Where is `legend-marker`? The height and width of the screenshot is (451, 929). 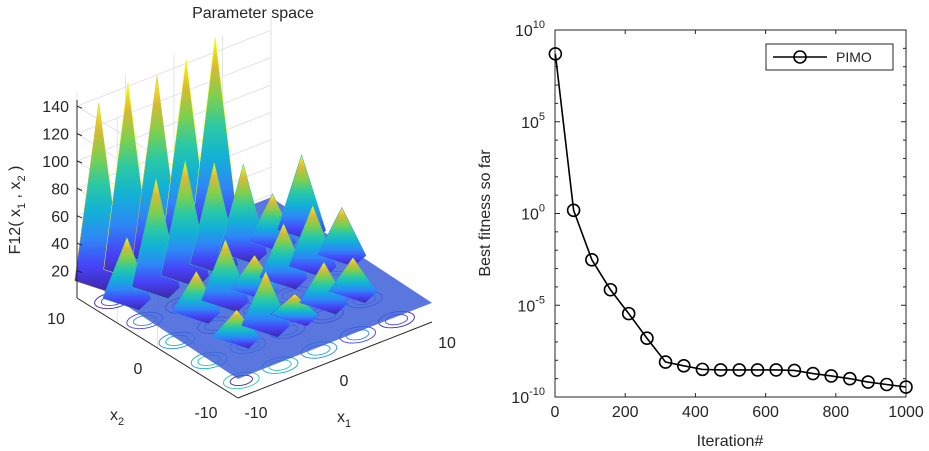 legend-marker is located at coordinates (800, 57).